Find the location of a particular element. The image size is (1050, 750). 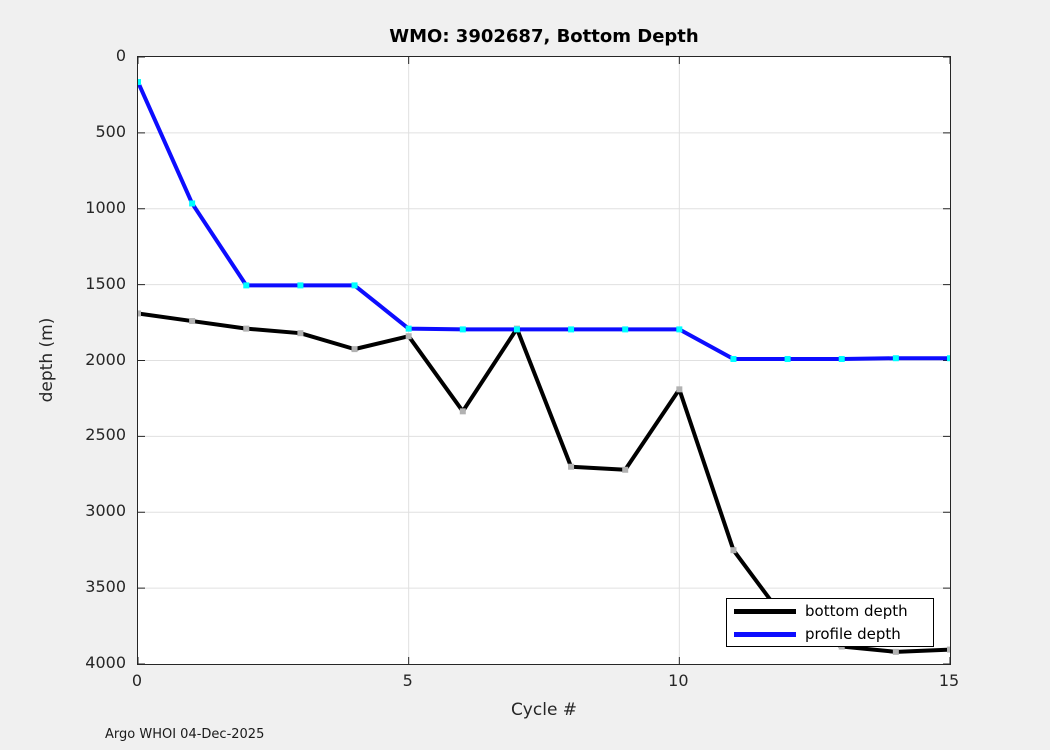

y-tick-label: 1500 is located at coordinates (105, 283).